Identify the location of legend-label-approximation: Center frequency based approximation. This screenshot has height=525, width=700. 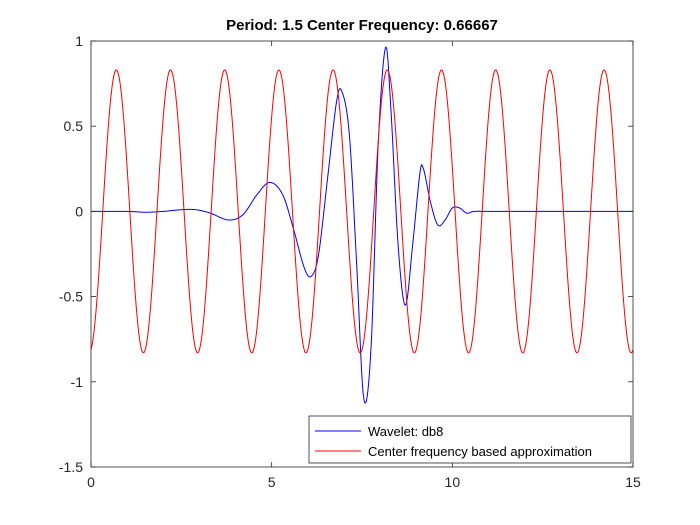
(480, 451).